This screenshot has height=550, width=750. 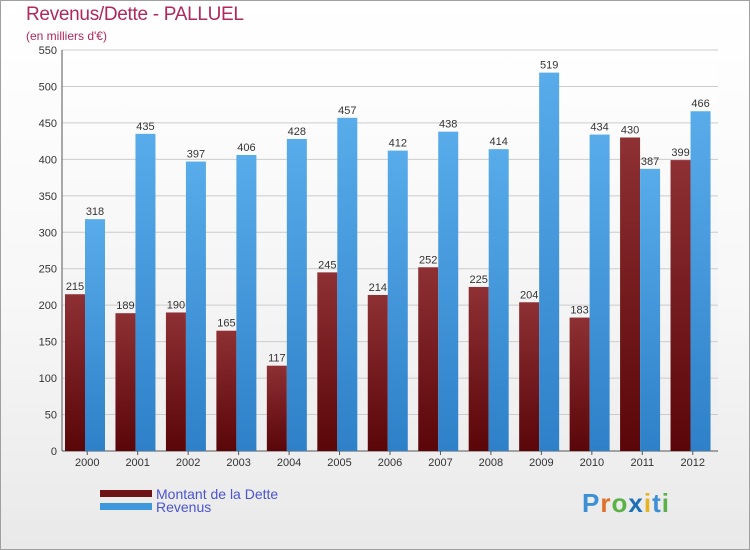 I want to click on y-tick-label: 0, so click(x=54, y=452).